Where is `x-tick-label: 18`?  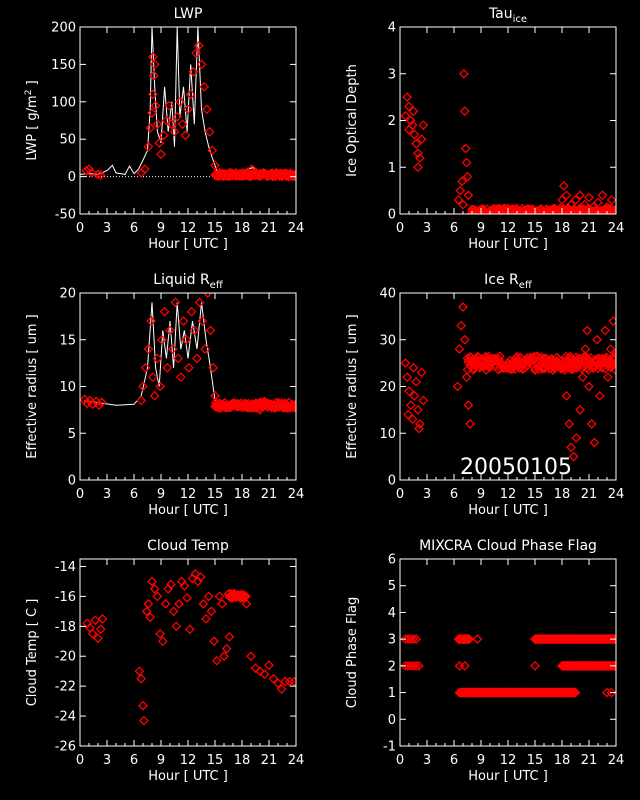 x-tick-label: 18 is located at coordinates (242, 760).